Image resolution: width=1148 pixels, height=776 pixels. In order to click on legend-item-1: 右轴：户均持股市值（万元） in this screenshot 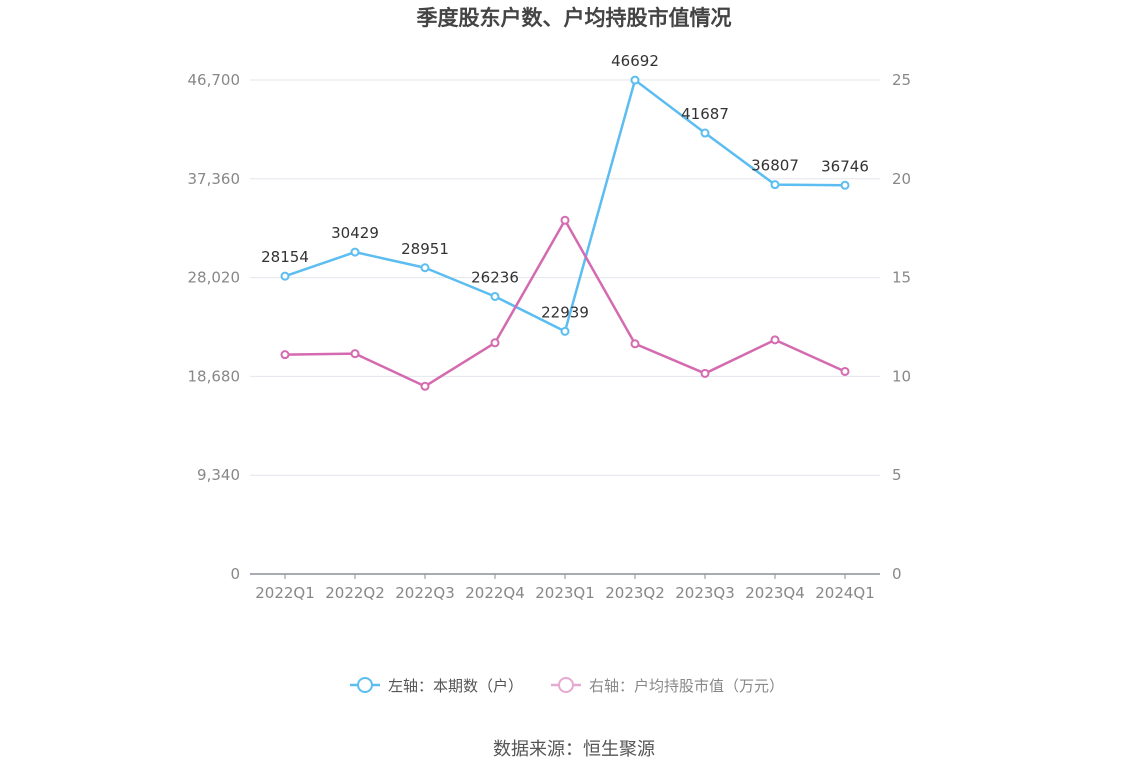, I will do `click(667, 686)`.